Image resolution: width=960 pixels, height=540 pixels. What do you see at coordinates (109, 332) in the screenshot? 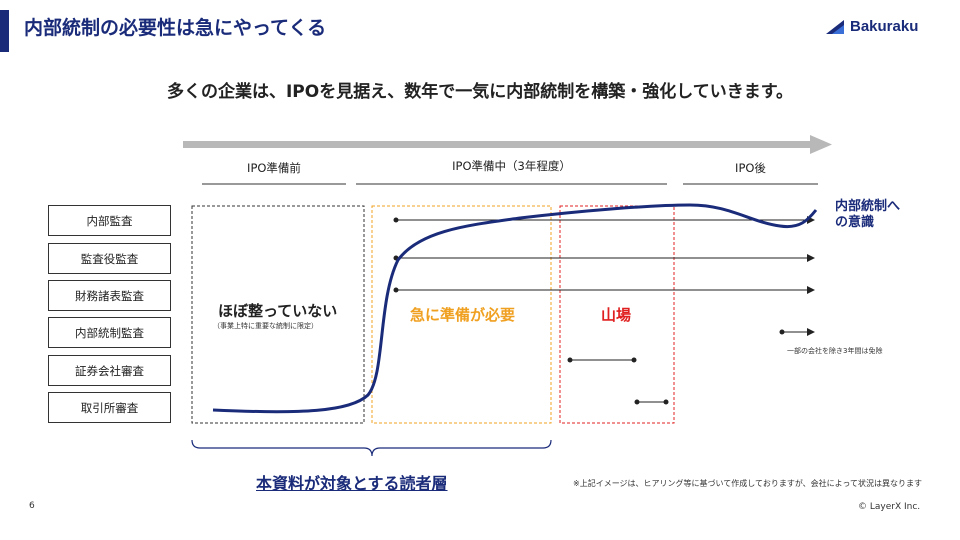
I see `row-label-ic-audit: 内部統制監査` at bounding box center [109, 332].